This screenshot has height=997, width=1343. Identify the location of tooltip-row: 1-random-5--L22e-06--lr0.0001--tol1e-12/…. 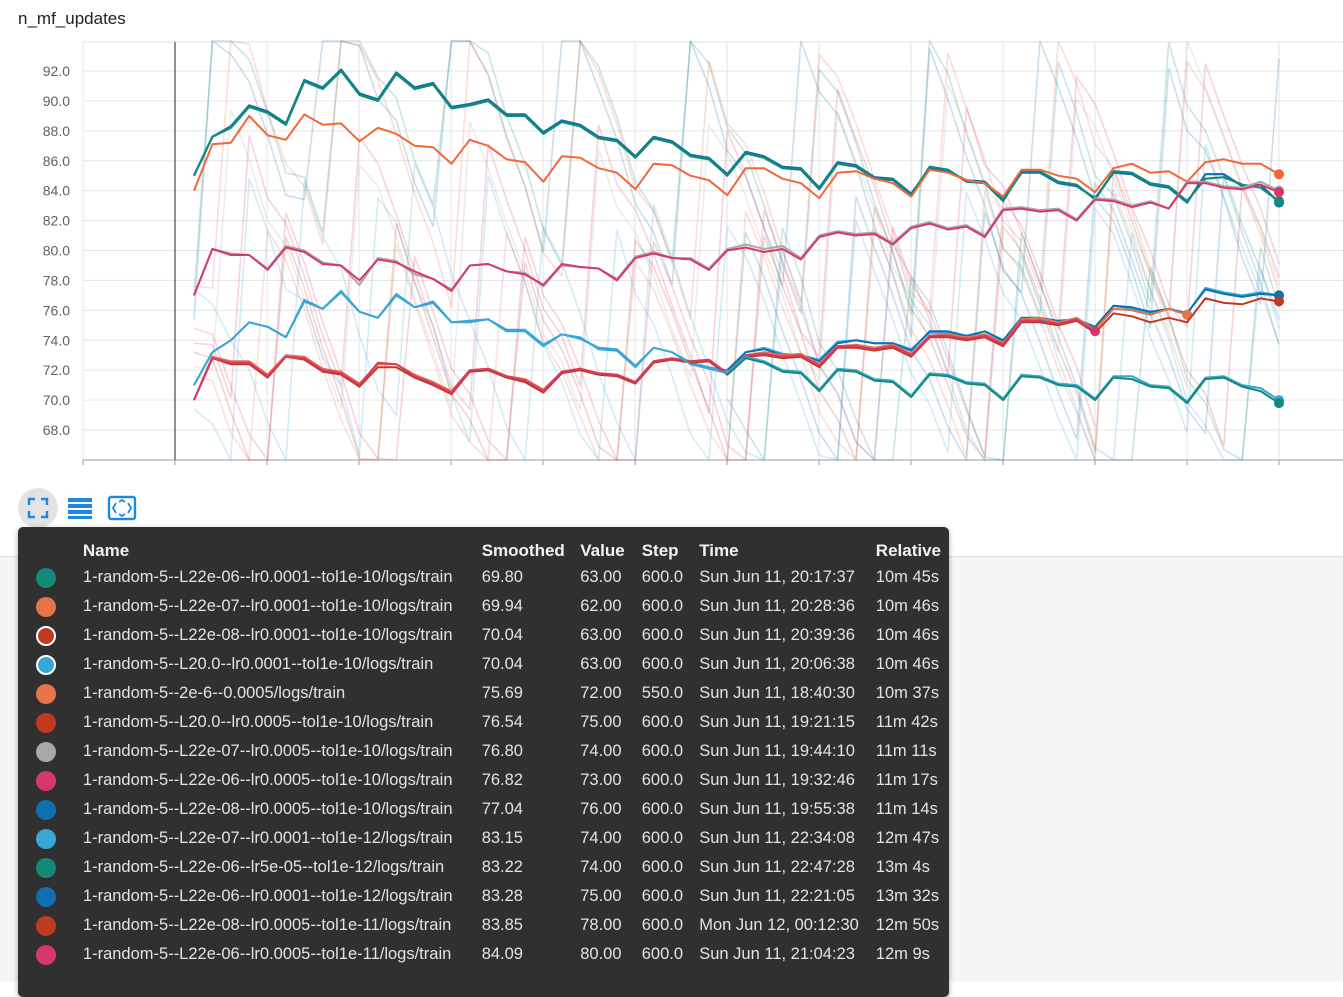
(490, 896).